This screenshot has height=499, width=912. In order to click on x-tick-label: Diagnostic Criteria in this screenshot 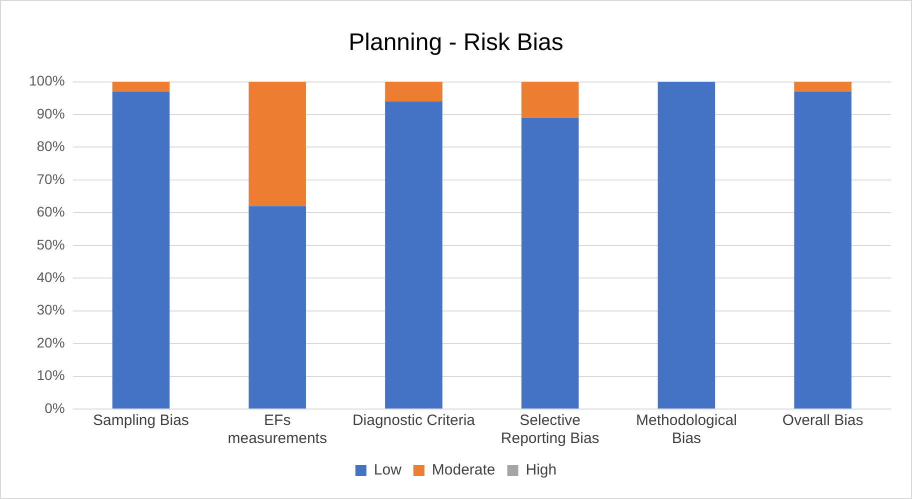, I will do `click(414, 421)`.